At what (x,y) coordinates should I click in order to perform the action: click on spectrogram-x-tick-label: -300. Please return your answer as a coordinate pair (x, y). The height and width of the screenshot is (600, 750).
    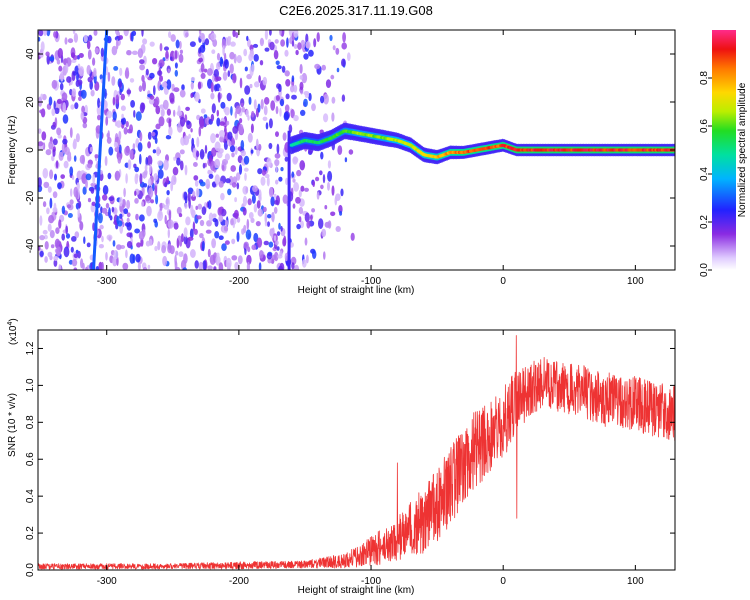
    Looking at the image, I should click on (107, 281).